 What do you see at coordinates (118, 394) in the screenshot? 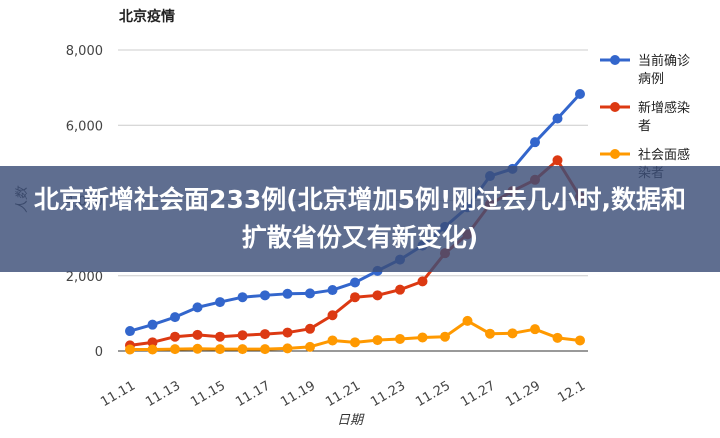
I see `x-tick-label: 11.11` at bounding box center [118, 394].